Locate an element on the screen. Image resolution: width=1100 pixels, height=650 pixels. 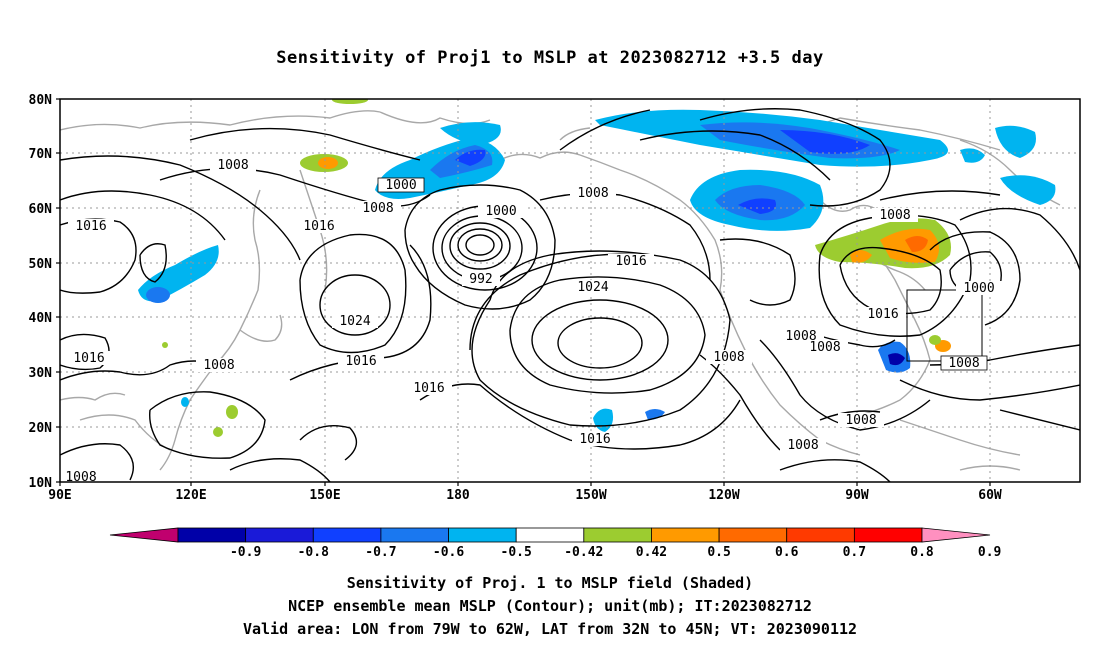
colorbar-label: -0.6 is located at coordinates (448, 552).